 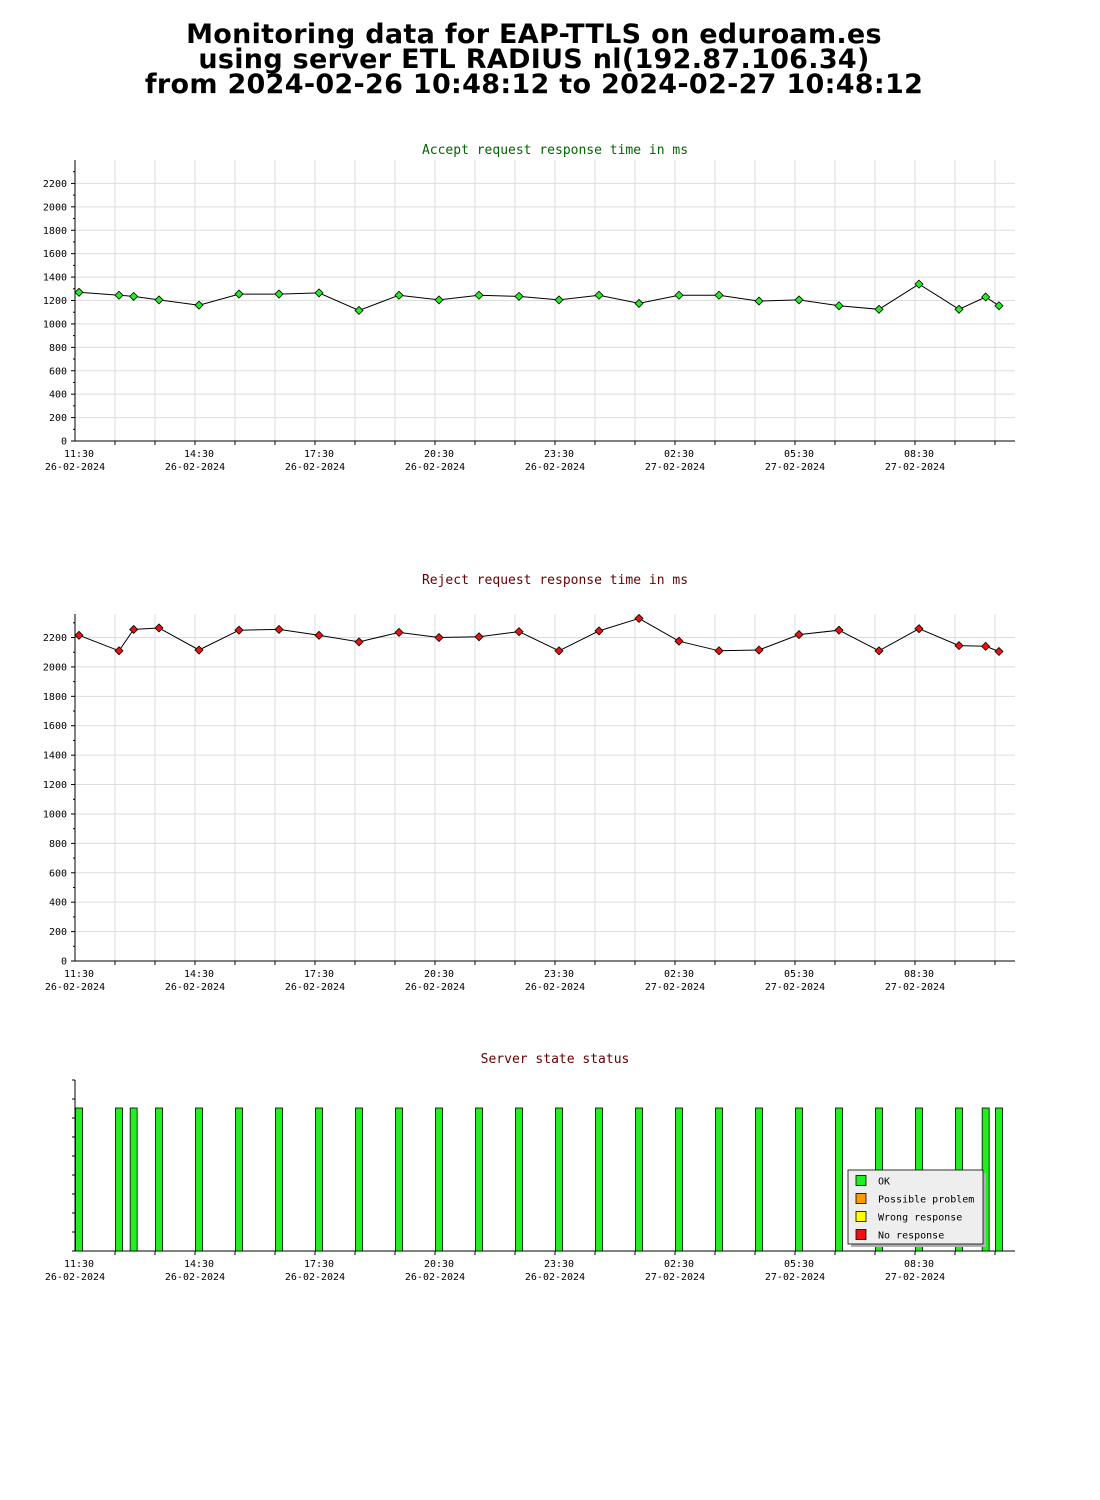 What do you see at coordinates (920, 1218) in the screenshot?
I see `legend-label: Wrong response` at bounding box center [920, 1218].